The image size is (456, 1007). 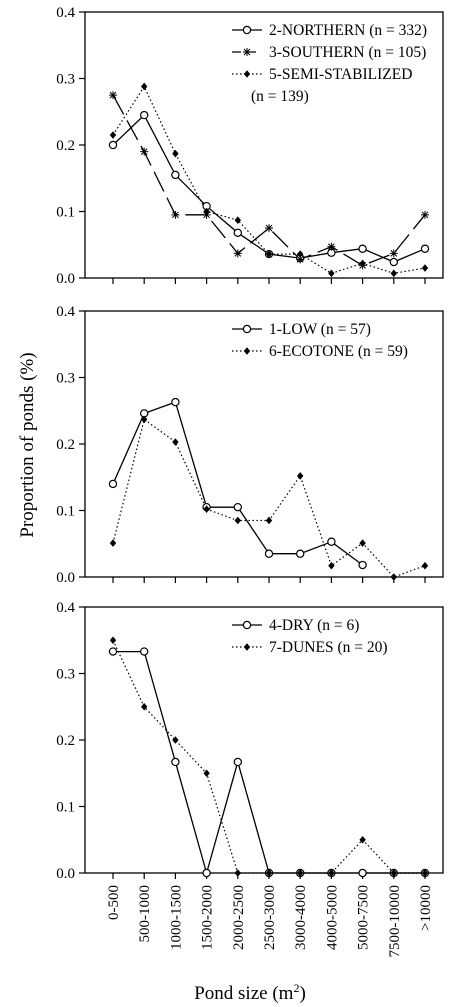 I want to click on x-tick-label: 2500-3000, so click(x=270, y=917).